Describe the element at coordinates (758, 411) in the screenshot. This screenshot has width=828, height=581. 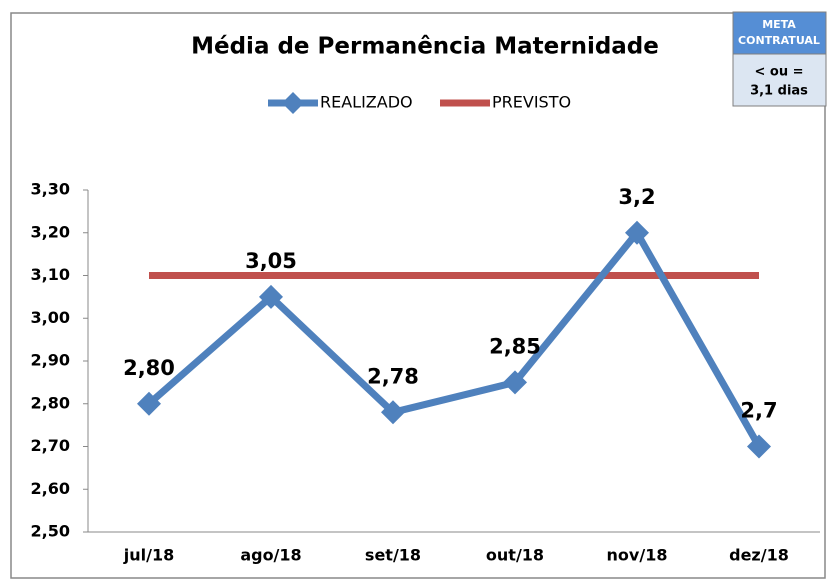
I see `data-label: 2,7` at that location.